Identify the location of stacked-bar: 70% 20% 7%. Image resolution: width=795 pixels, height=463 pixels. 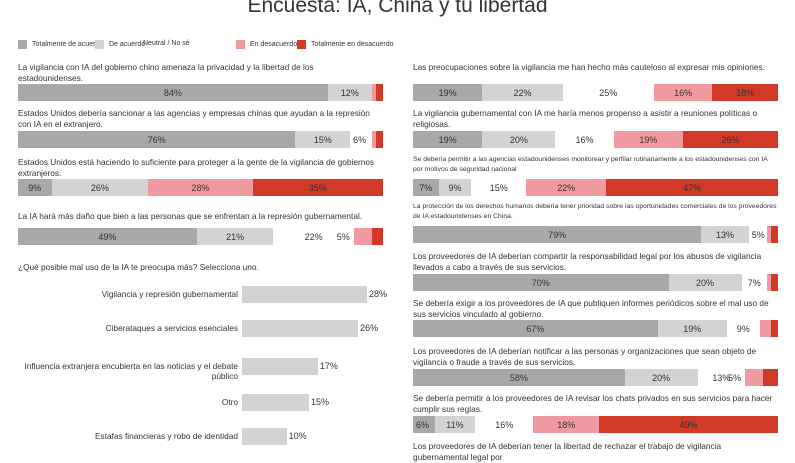
(595, 282).